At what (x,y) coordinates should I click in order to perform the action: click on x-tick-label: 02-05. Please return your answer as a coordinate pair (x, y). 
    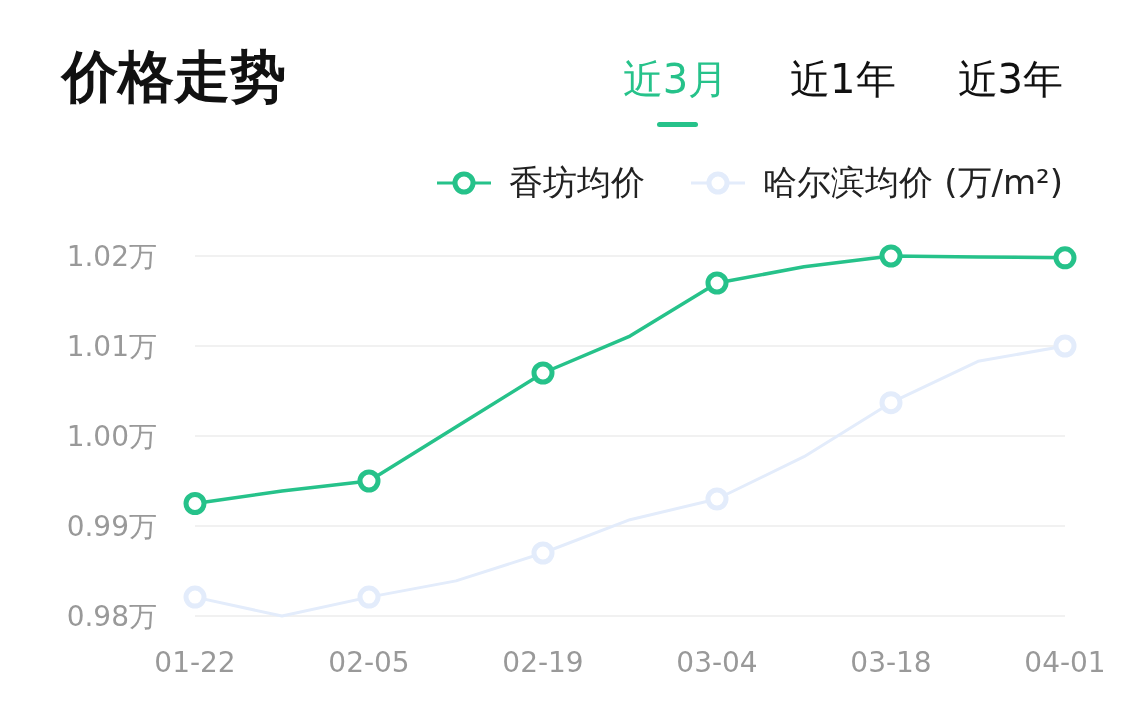
    Looking at the image, I should click on (369, 662).